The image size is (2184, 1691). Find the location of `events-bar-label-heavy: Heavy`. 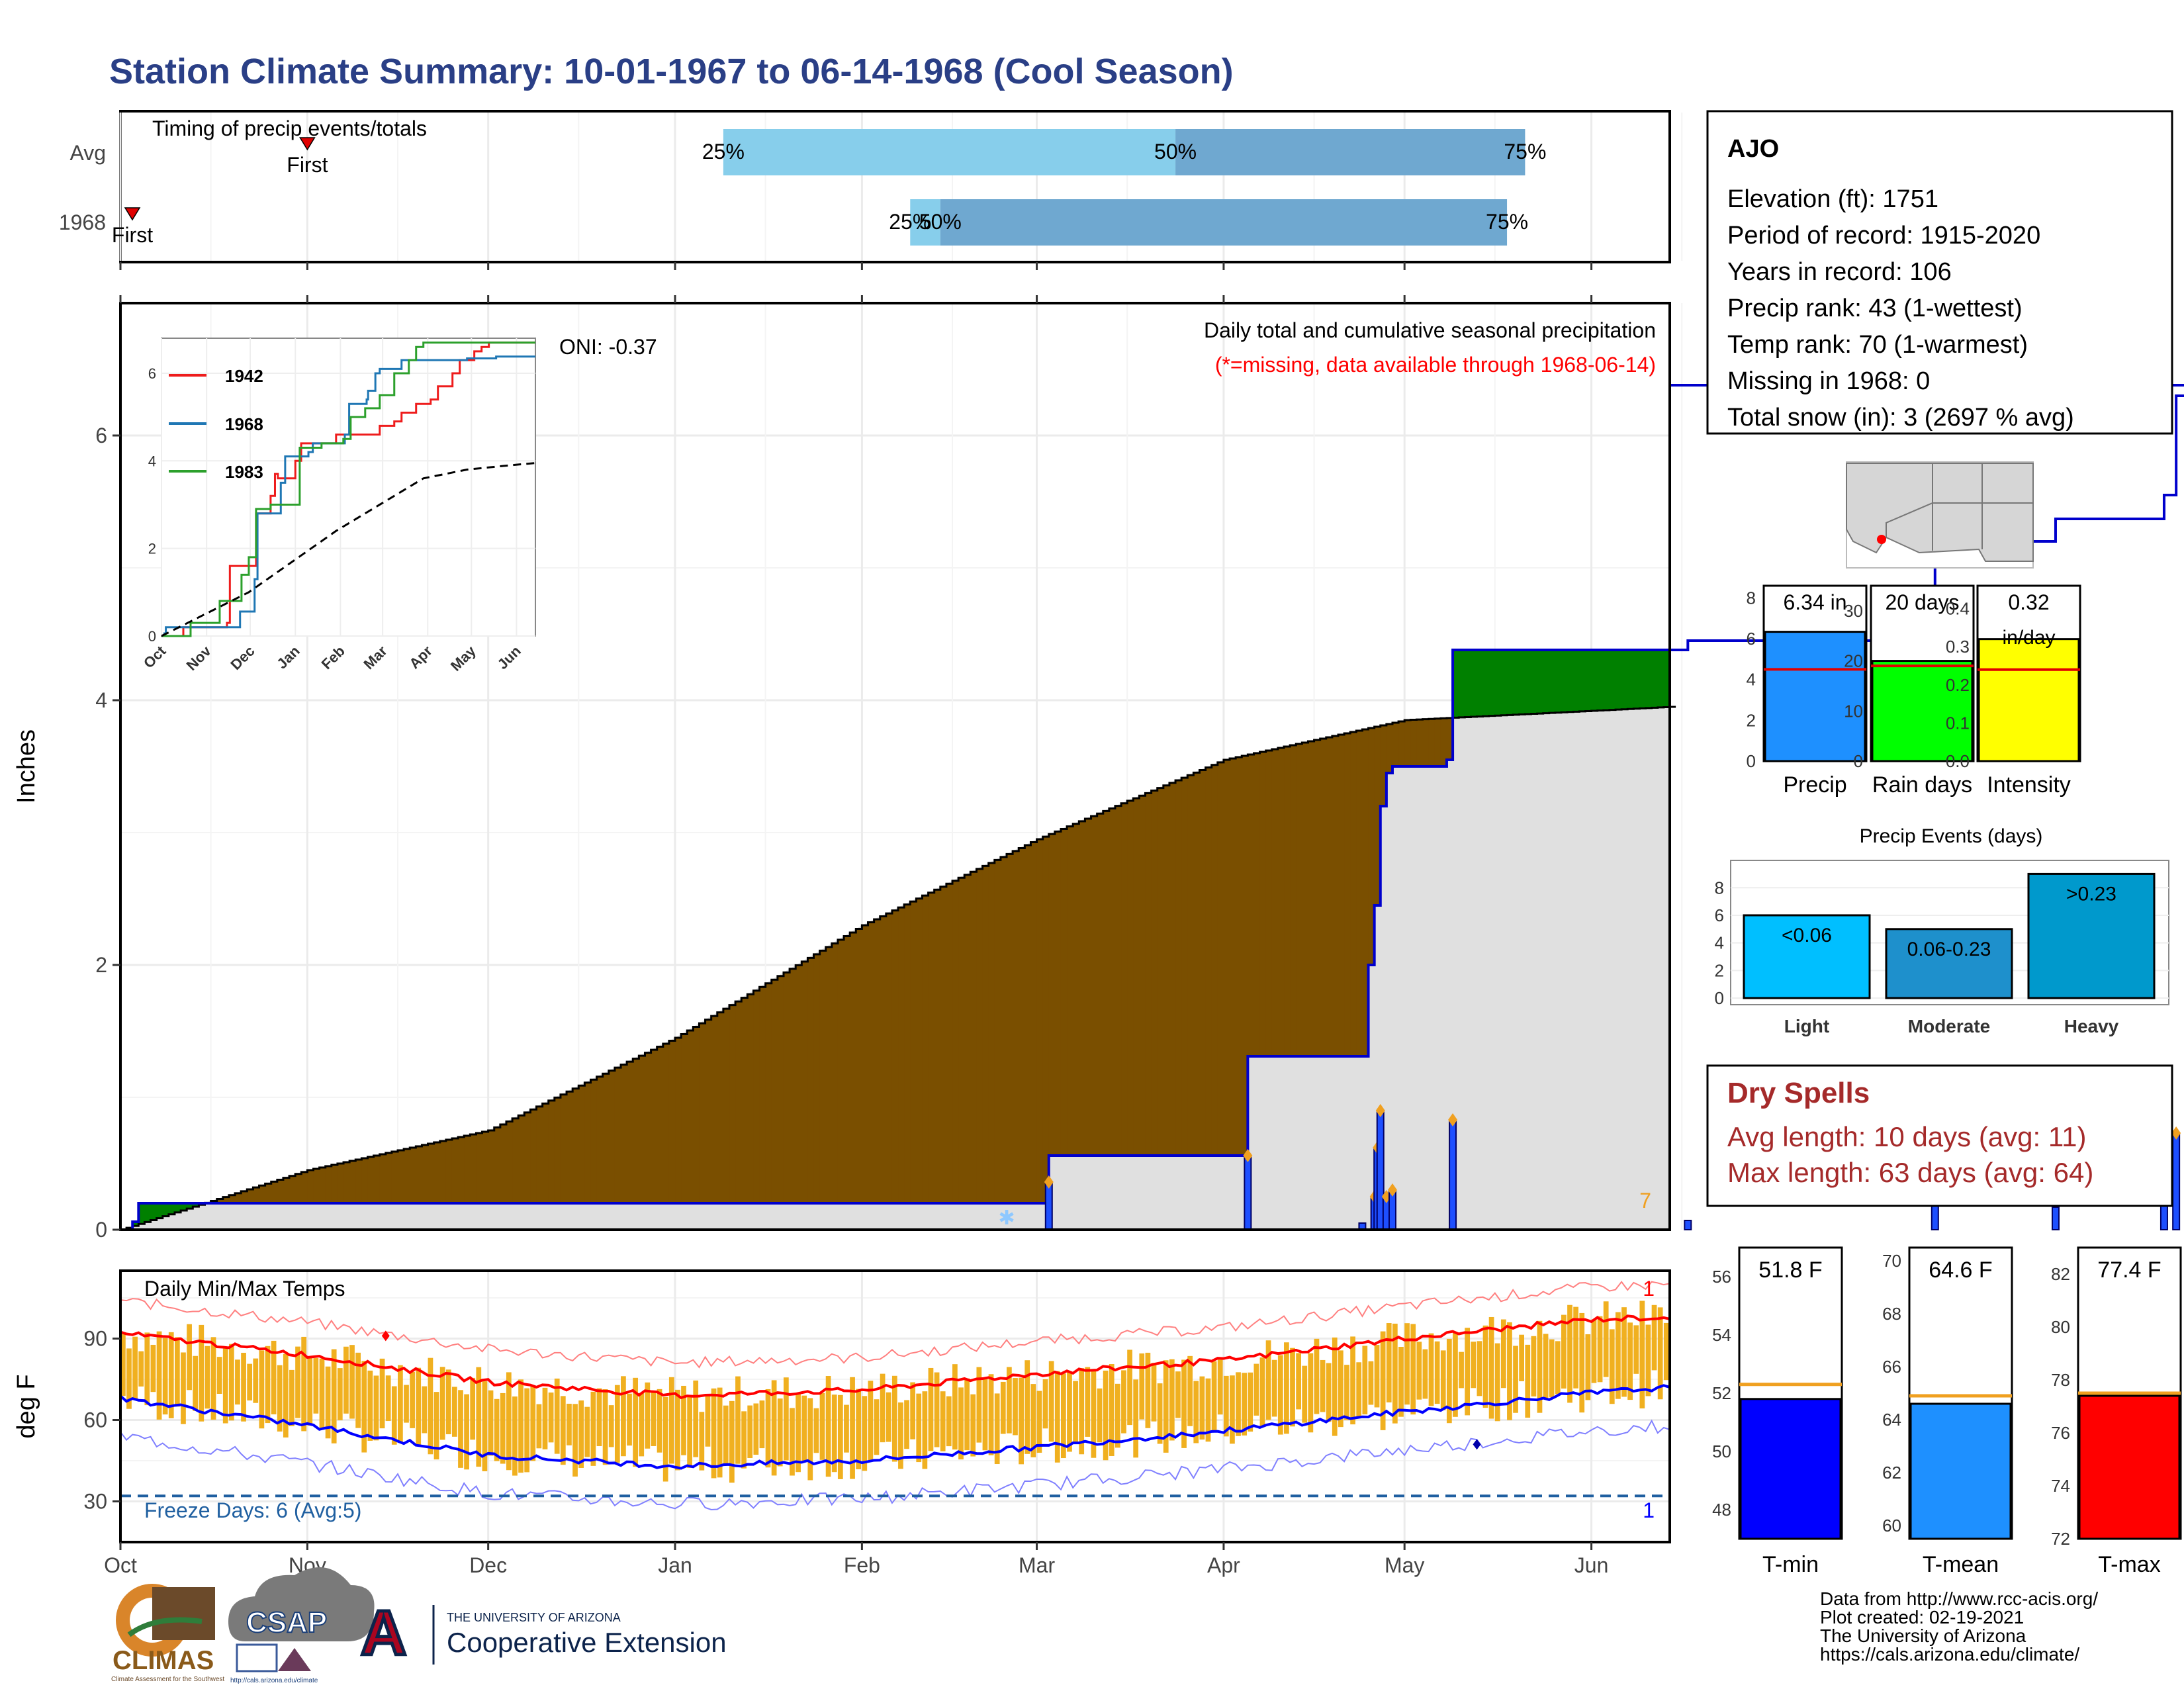

events-bar-label-heavy: Heavy is located at coordinates (2091, 1026).